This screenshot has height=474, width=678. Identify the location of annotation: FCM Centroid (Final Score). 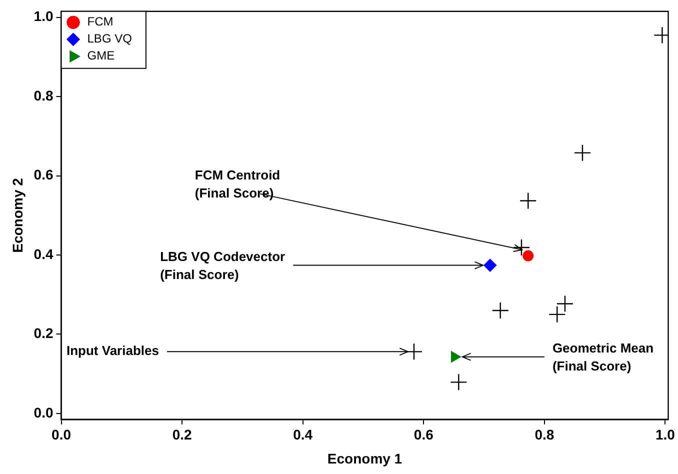
(237, 183).